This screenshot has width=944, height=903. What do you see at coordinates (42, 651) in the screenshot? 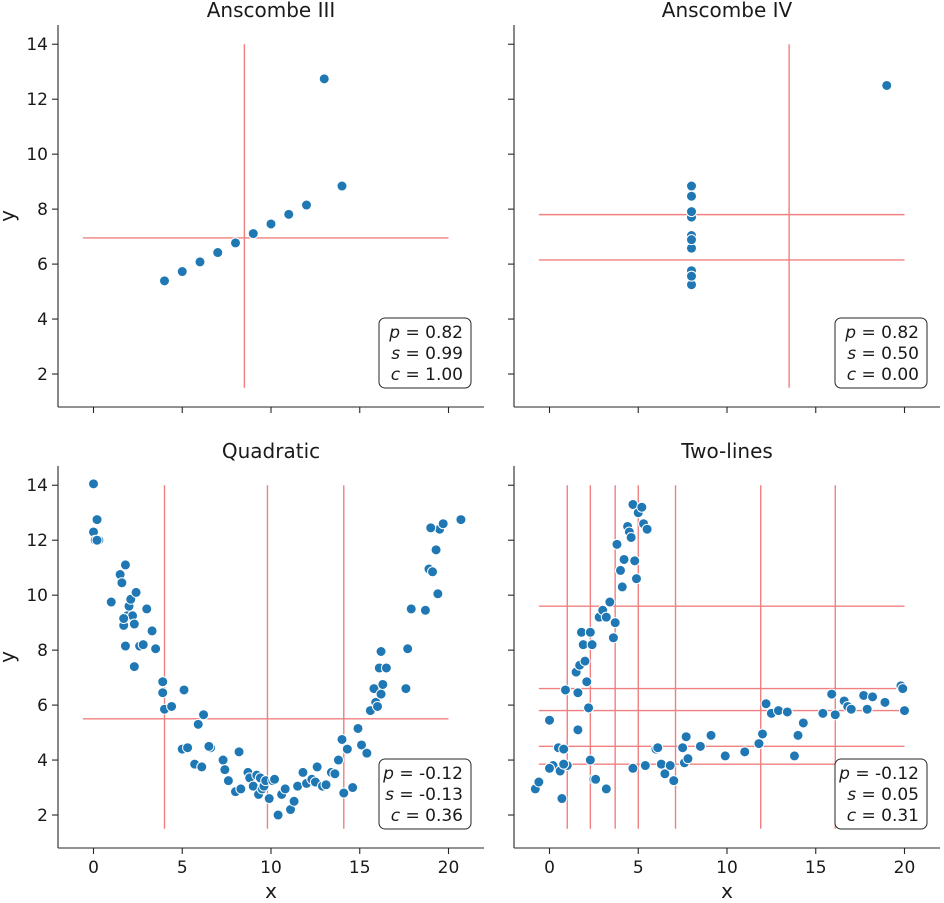
I see `y-tick-label: 8` at bounding box center [42, 651].